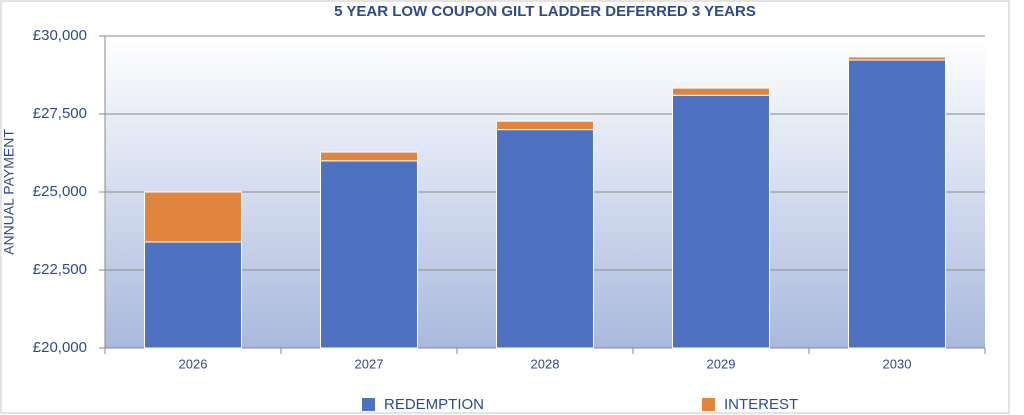  Describe the element at coordinates (60, 113) in the screenshot. I see `y-tick-label: £27,500` at that location.